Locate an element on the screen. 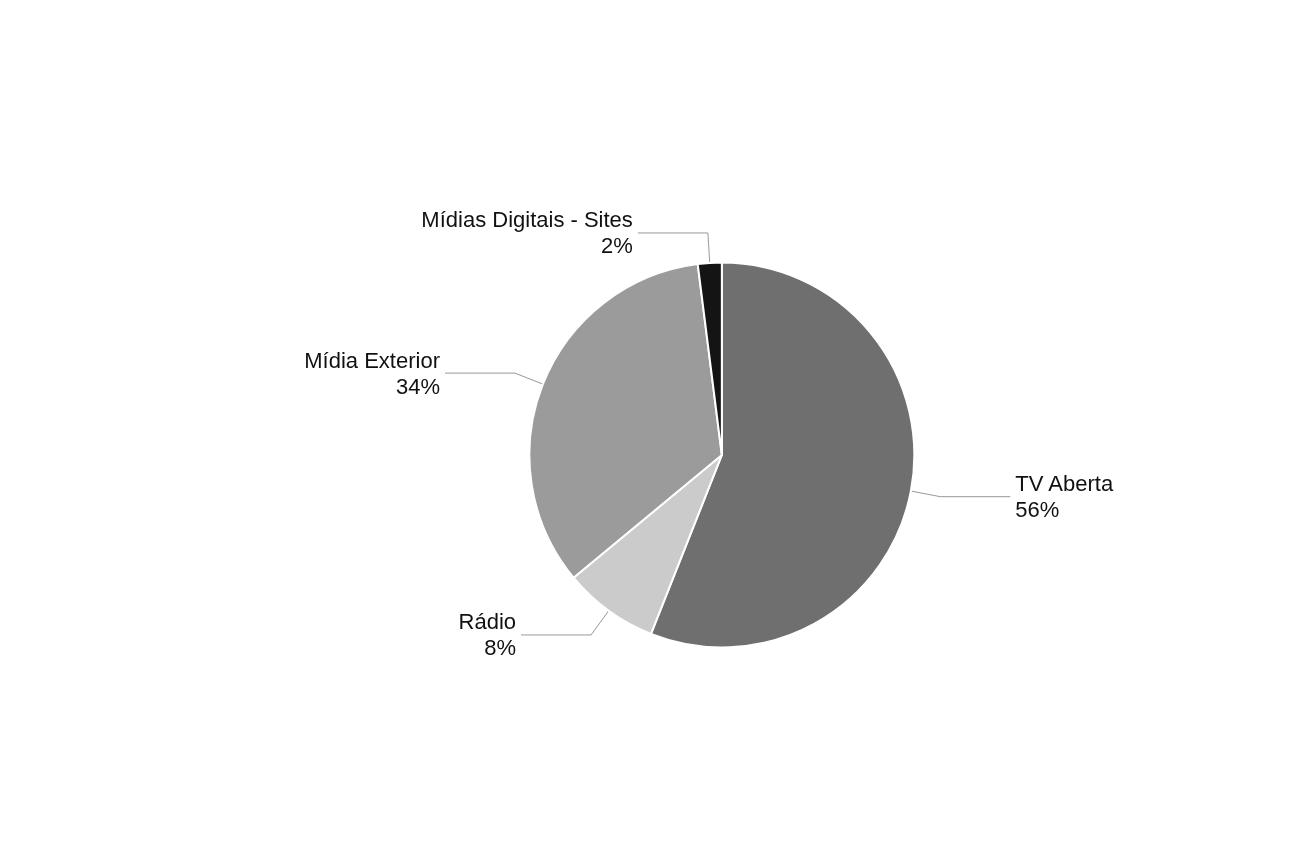  slice-label: Mídia Exterior is located at coordinates (372, 360).